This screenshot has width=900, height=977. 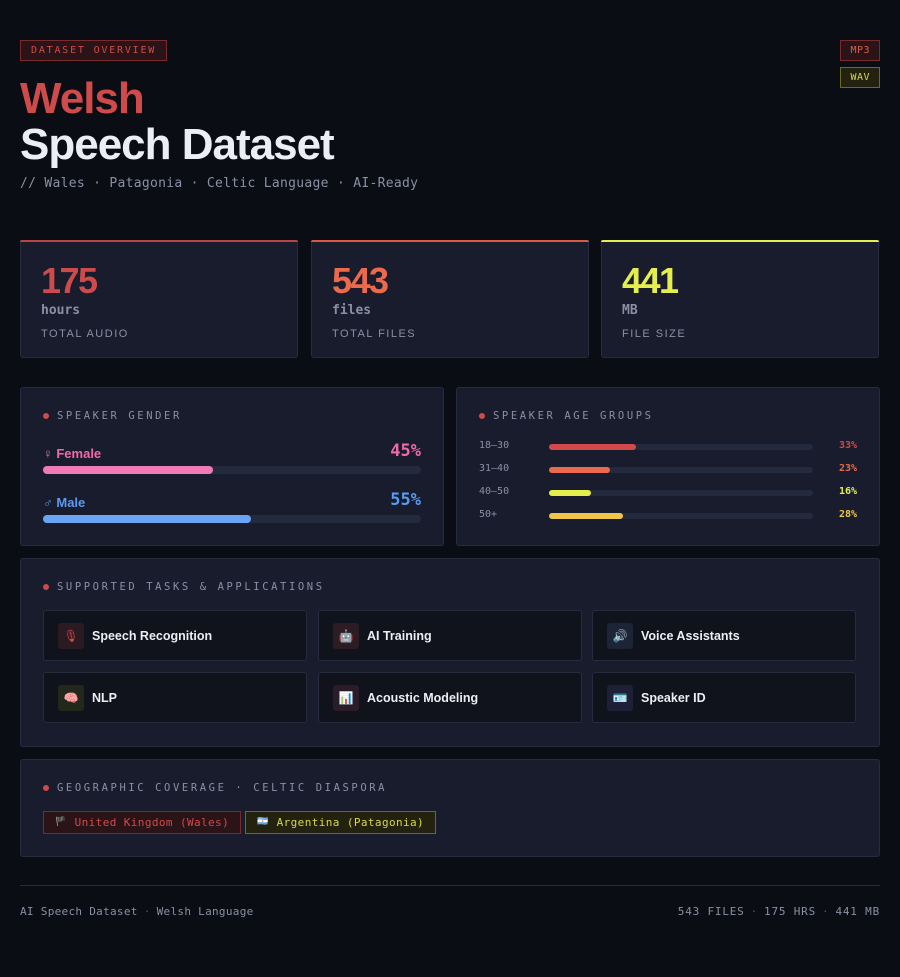 What do you see at coordinates (399, 635) in the screenshot?
I see `task-label: AI Training` at bounding box center [399, 635].